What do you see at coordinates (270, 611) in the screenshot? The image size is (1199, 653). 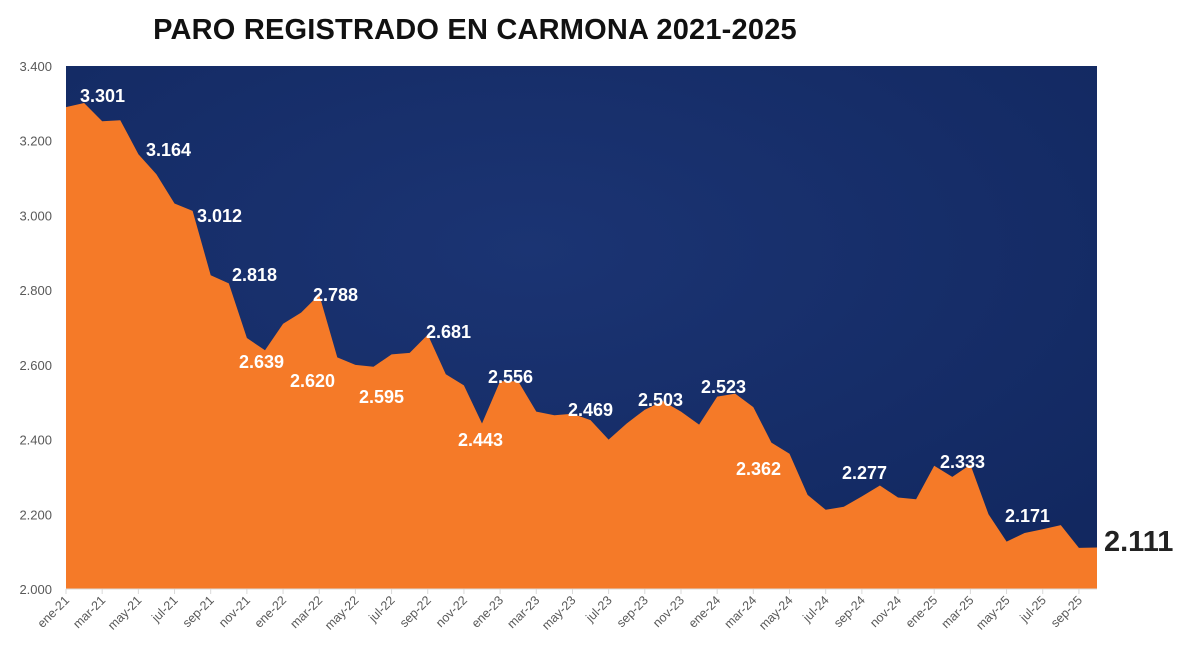 I see `x-tick-label: ene-22` at bounding box center [270, 611].